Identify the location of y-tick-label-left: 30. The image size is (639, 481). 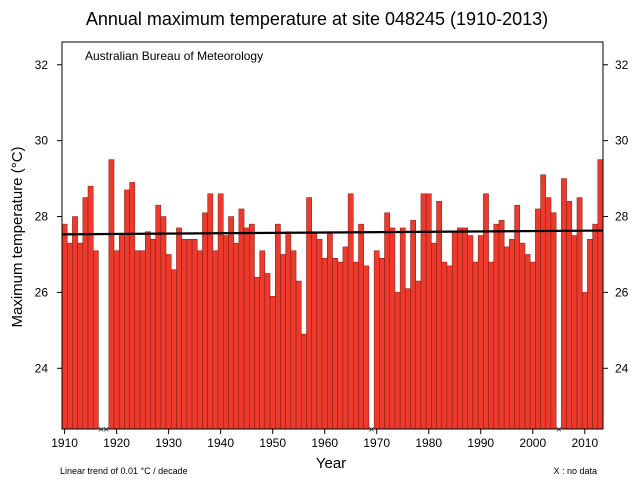
(42, 141).